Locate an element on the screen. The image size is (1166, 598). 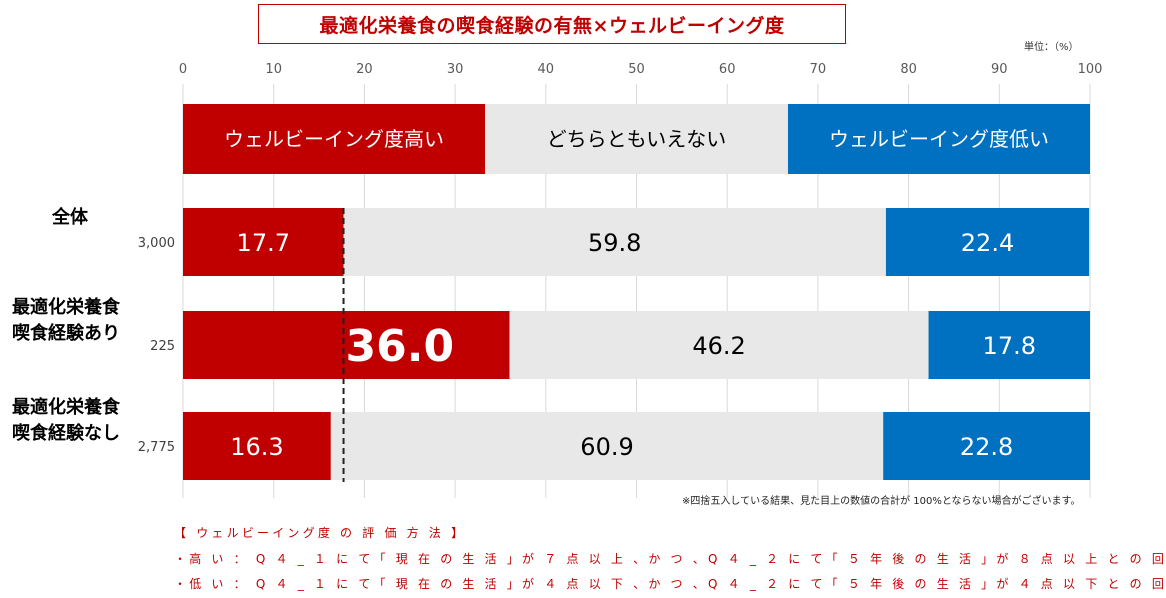
data-label: 17.8 is located at coordinates (1009, 346).